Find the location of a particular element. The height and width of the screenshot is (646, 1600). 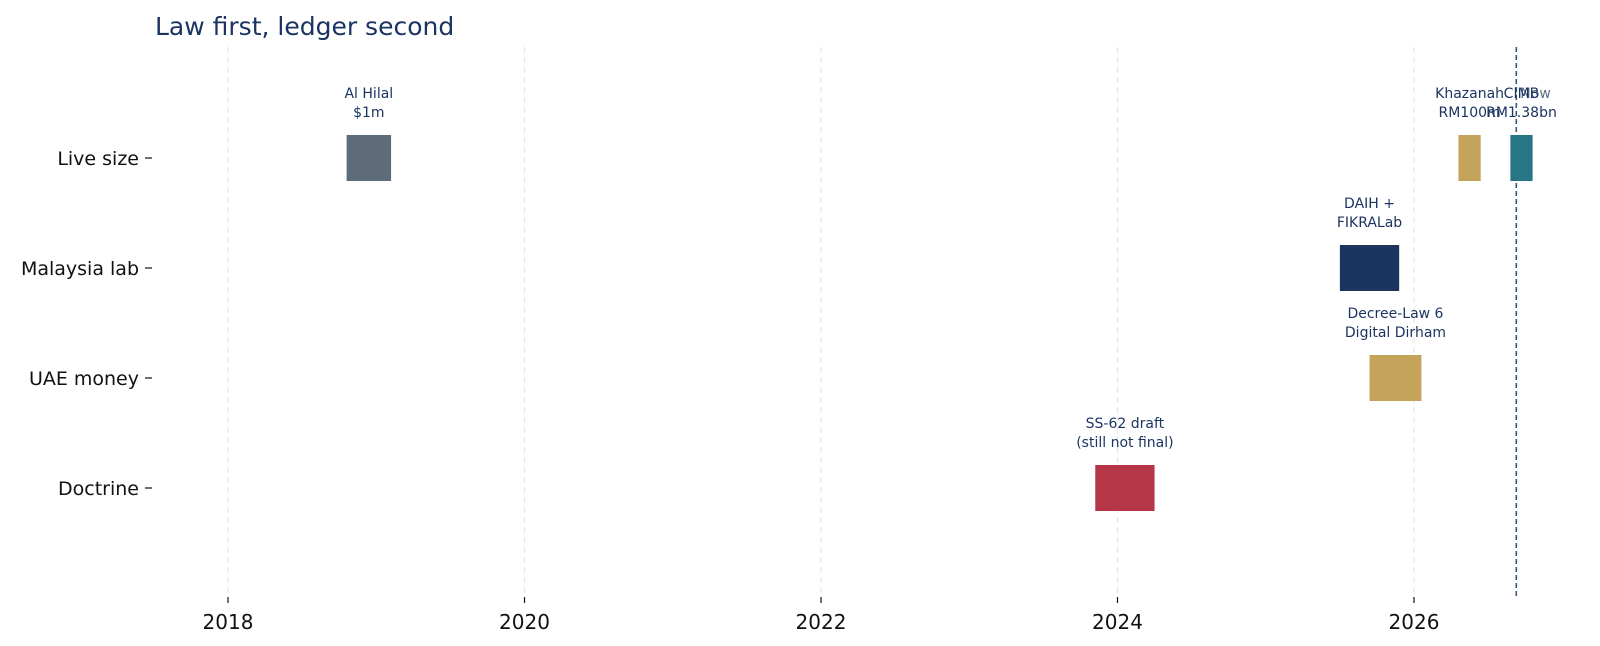

row-label: Doctrine is located at coordinates (98, 489).